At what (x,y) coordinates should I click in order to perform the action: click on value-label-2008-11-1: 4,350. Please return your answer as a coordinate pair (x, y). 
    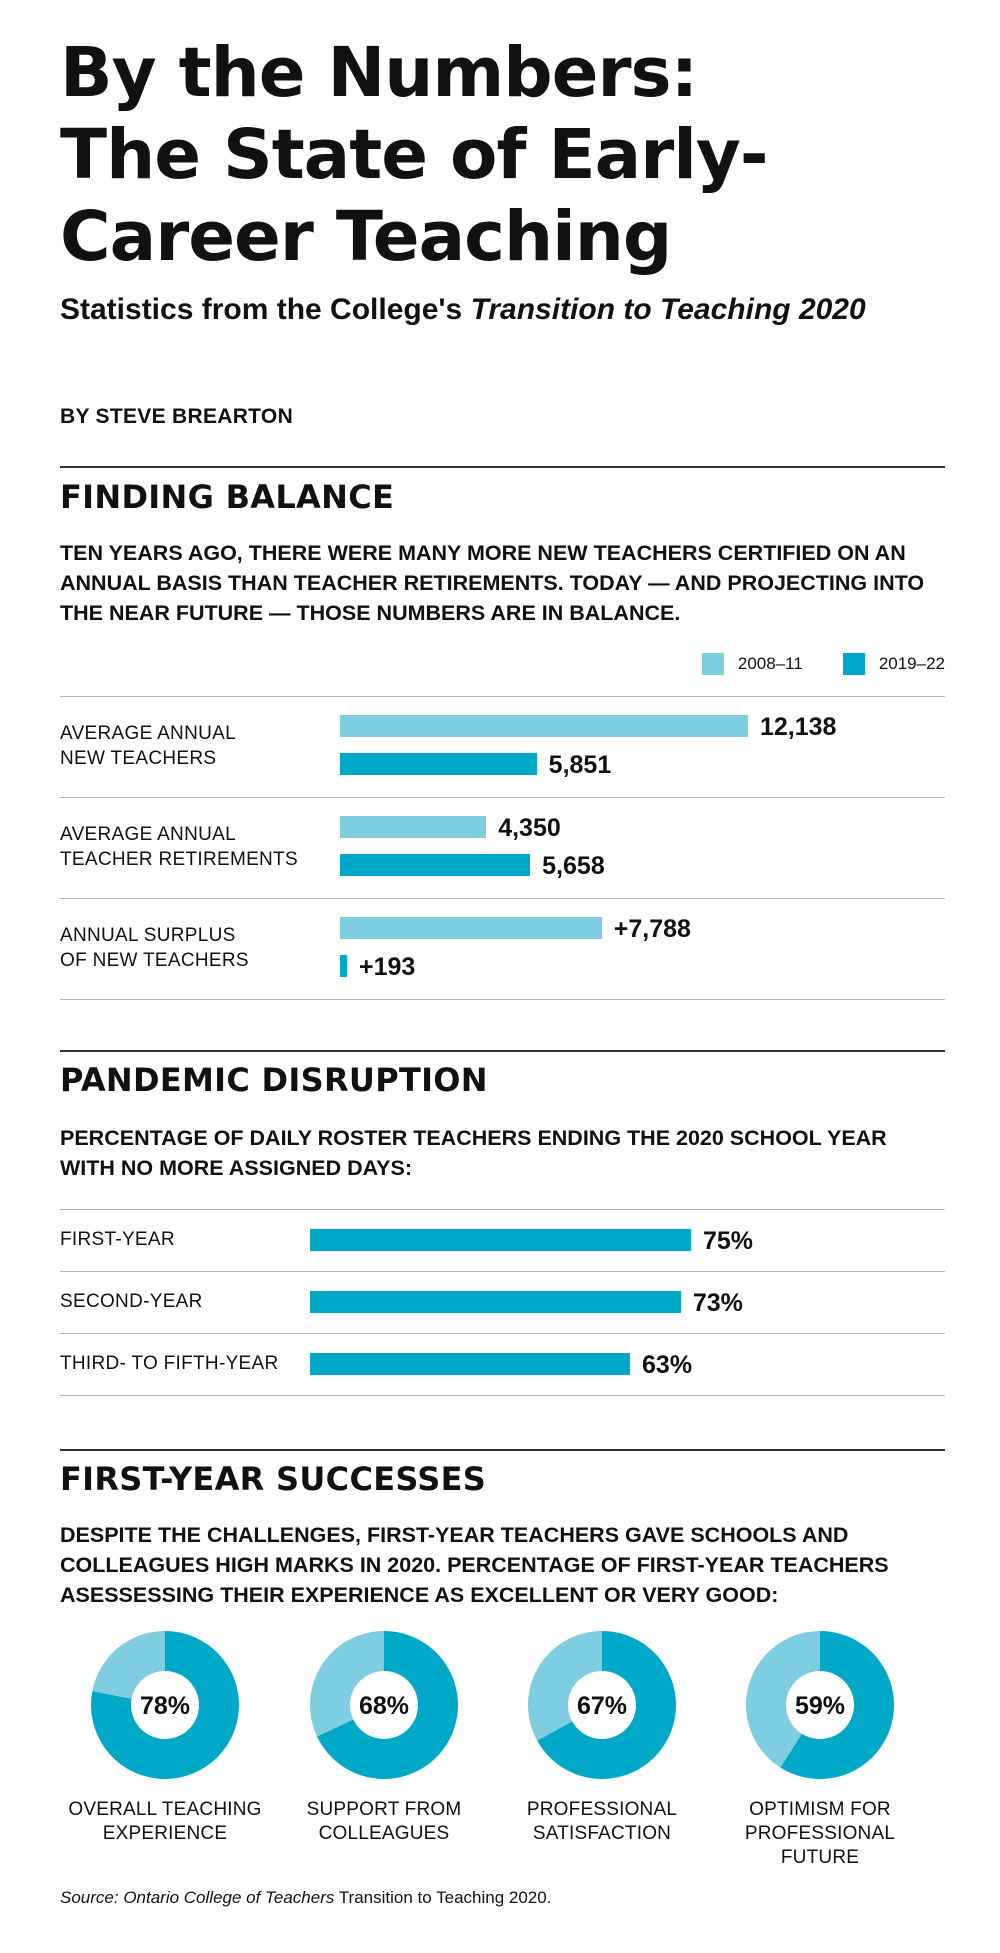
    Looking at the image, I should click on (529, 828).